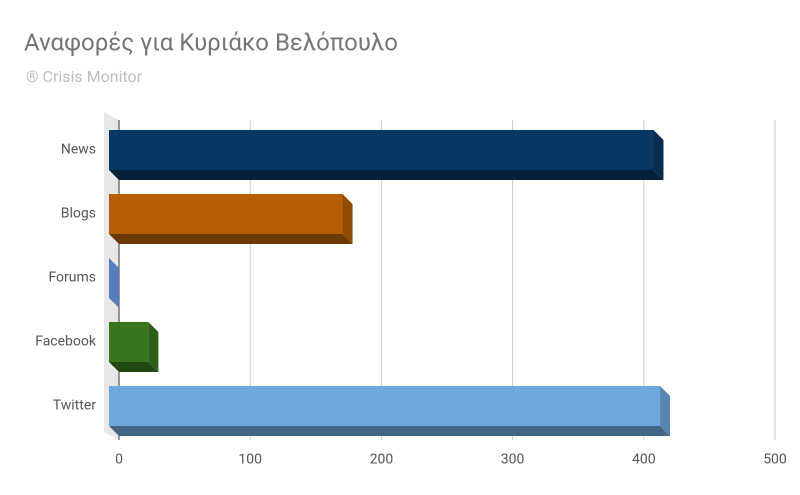  What do you see at coordinates (644, 460) in the screenshot?
I see `x-tick-label: 400` at bounding box center [644, 460].